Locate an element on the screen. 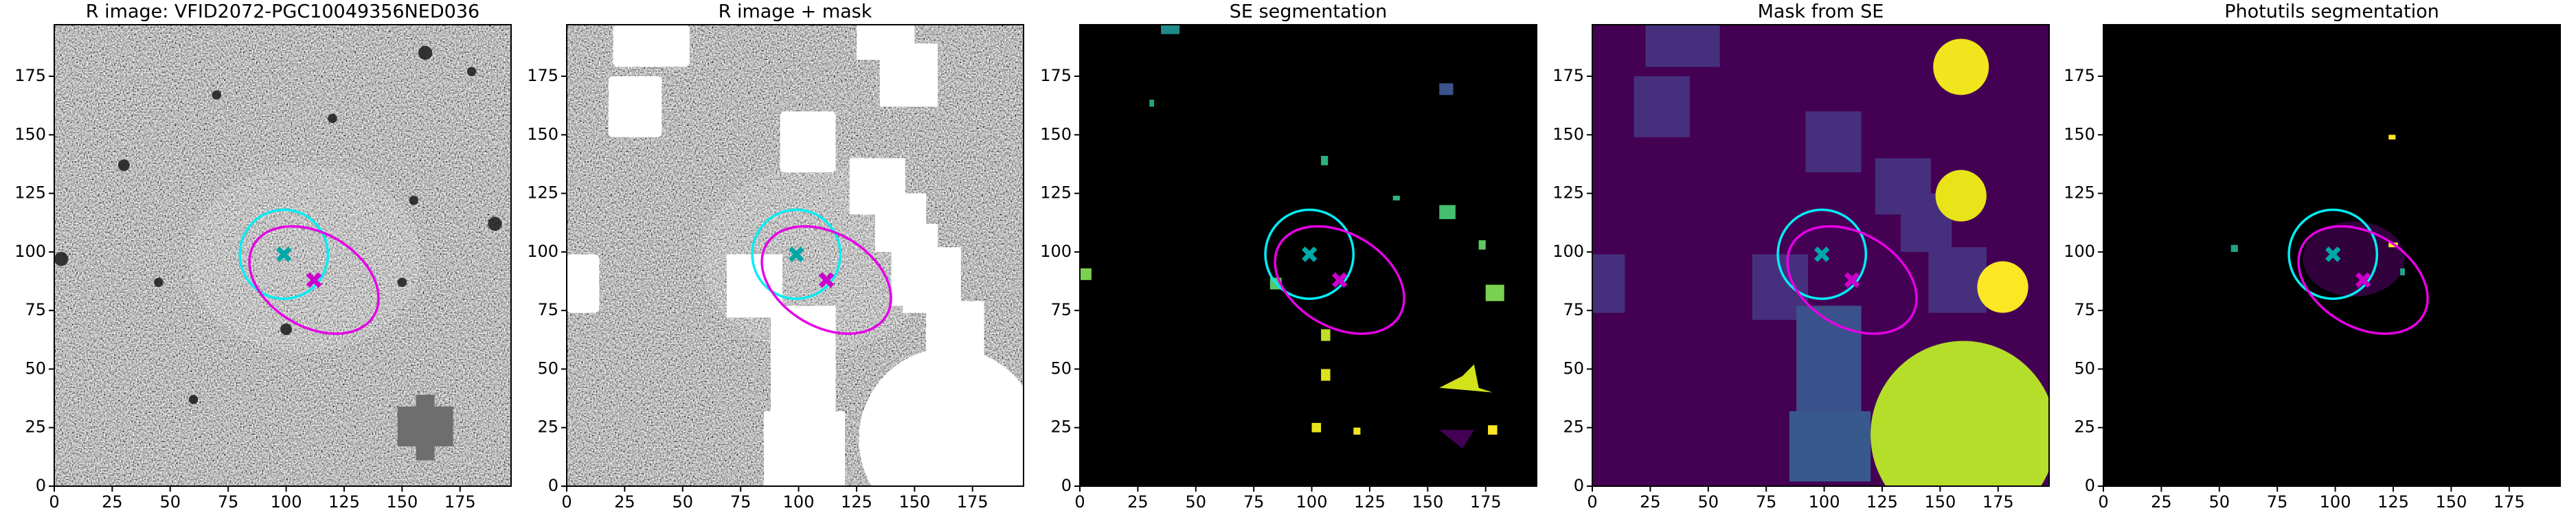  panel-title: R image: VFID2072-PGC10049356NED036 is located at coordinates (282, 12).